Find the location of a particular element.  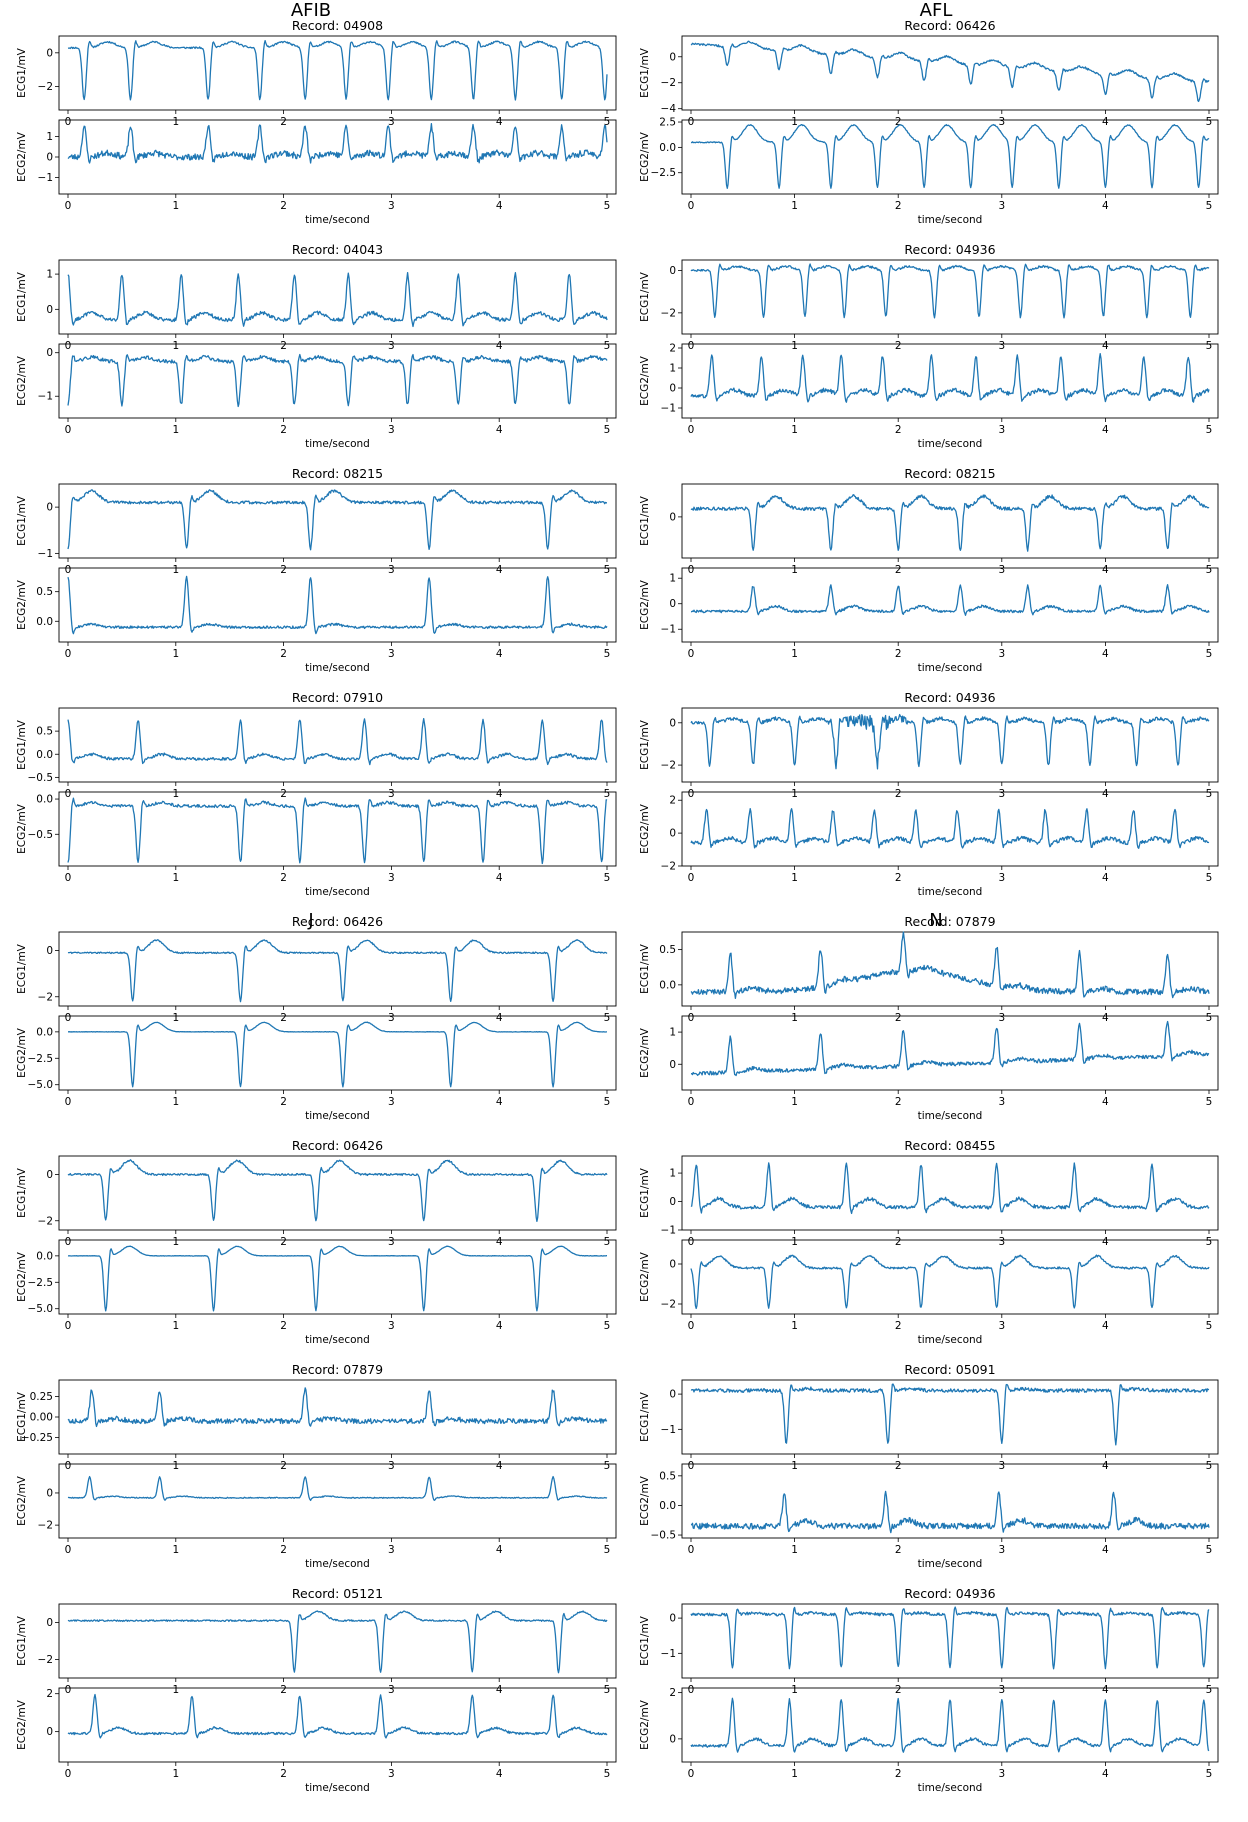

axes-ecg1-9: 0 1 2 3 4 5 0.5 0.0 ECG1/mV is located at coordinates (929, 977).